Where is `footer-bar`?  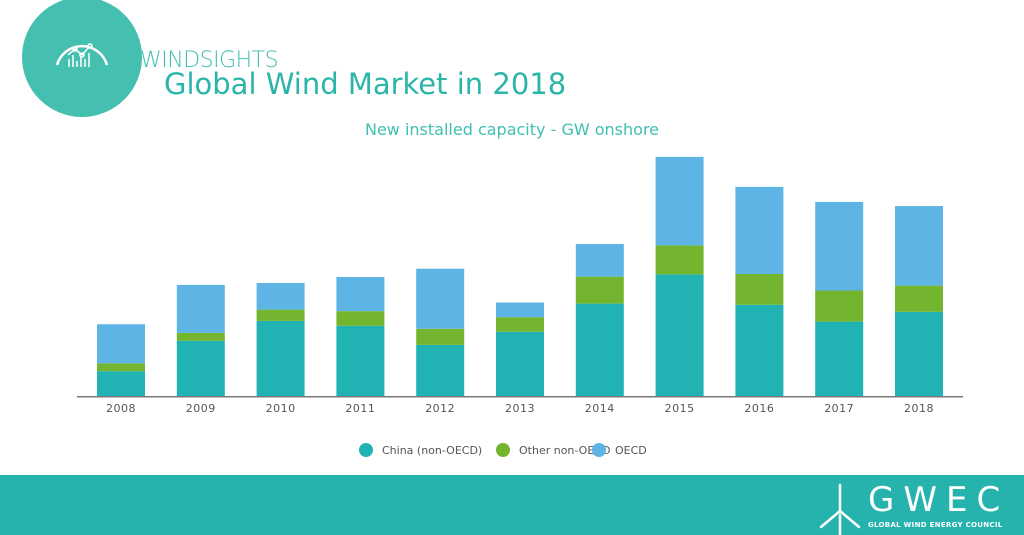 footer-bar is located at coordinates (512, 505).